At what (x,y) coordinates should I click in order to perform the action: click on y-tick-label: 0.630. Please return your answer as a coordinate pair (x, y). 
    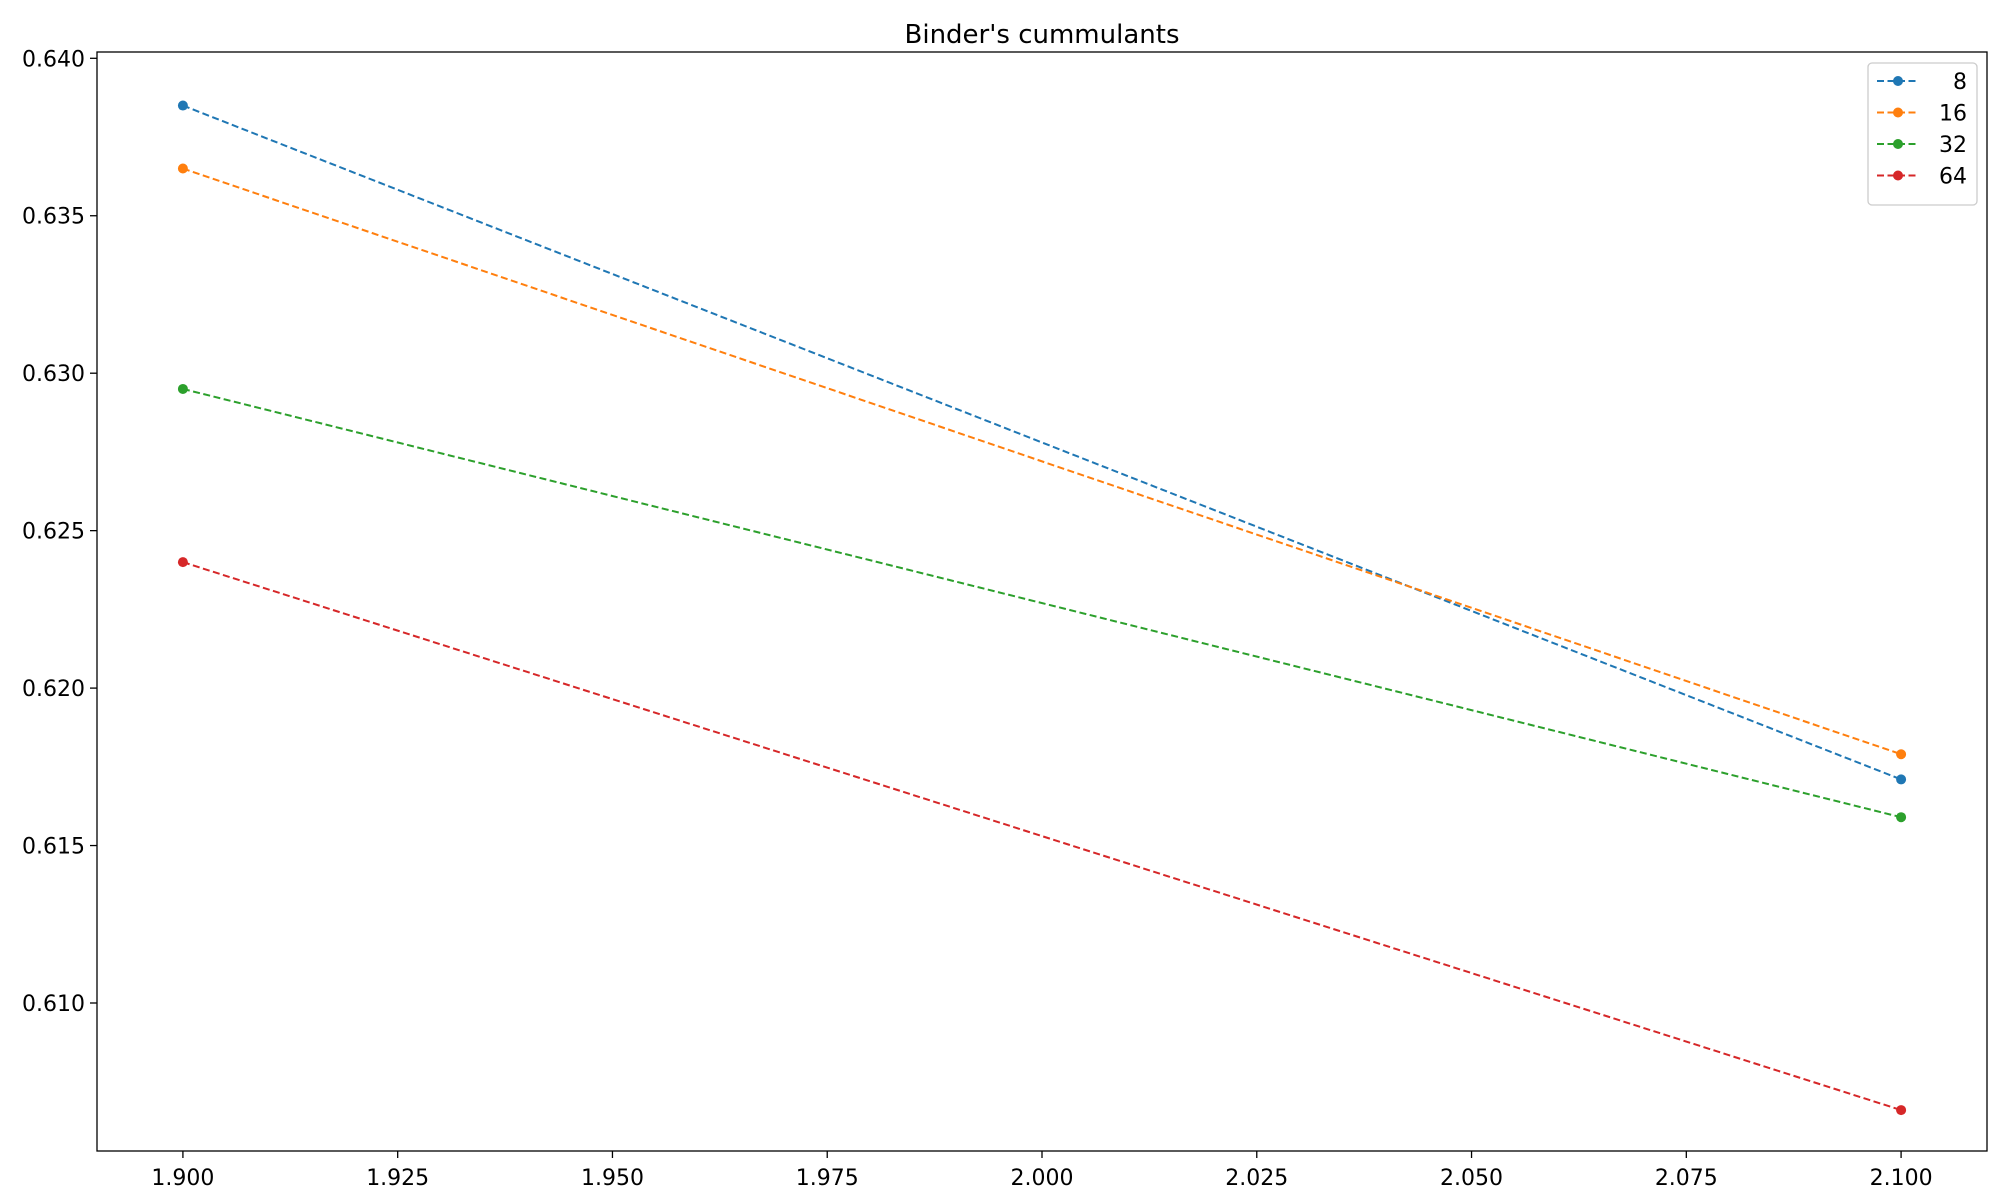
    Looking at the image, I should click on (53, 374).